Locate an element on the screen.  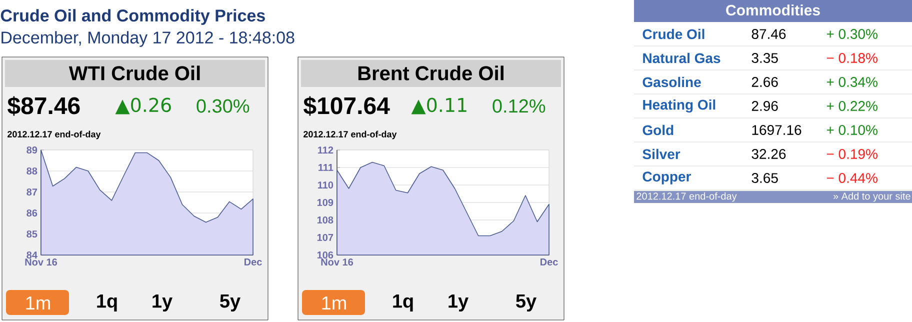
y-tick-label: 88 is located at coordinates (32, 171).